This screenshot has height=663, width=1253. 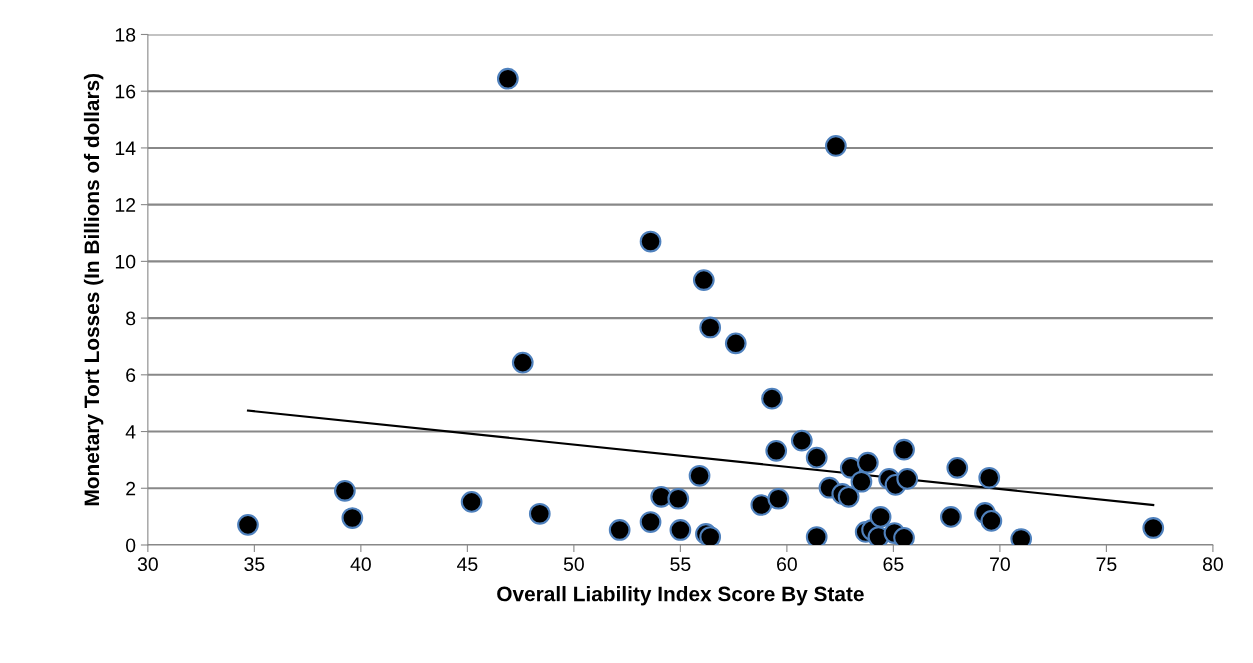 I want to click on x-tick-label: 40, so click(x=360, y=564).